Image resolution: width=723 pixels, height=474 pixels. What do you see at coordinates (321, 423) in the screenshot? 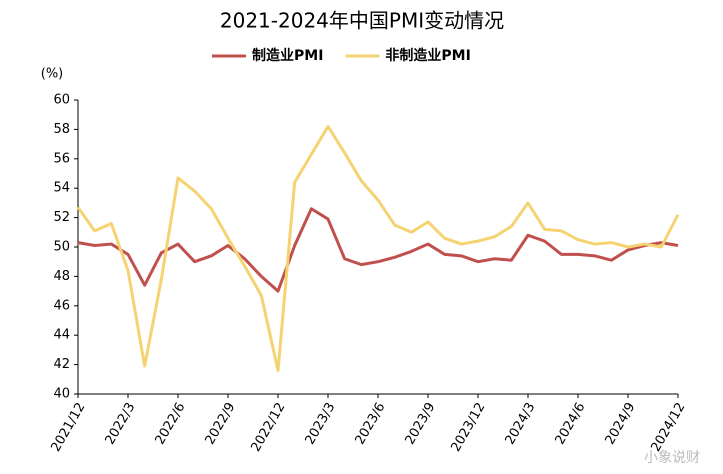
I see `x-tick-label: 2023/3` at bounding box center [321, 423].